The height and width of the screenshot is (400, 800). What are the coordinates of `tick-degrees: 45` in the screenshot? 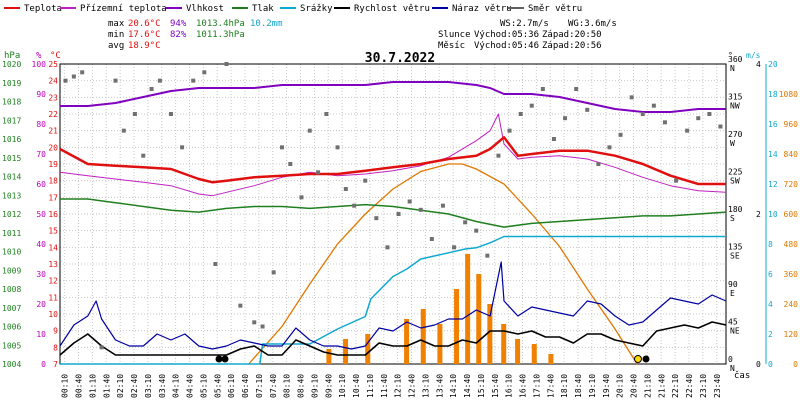 It's located at (733, 322).